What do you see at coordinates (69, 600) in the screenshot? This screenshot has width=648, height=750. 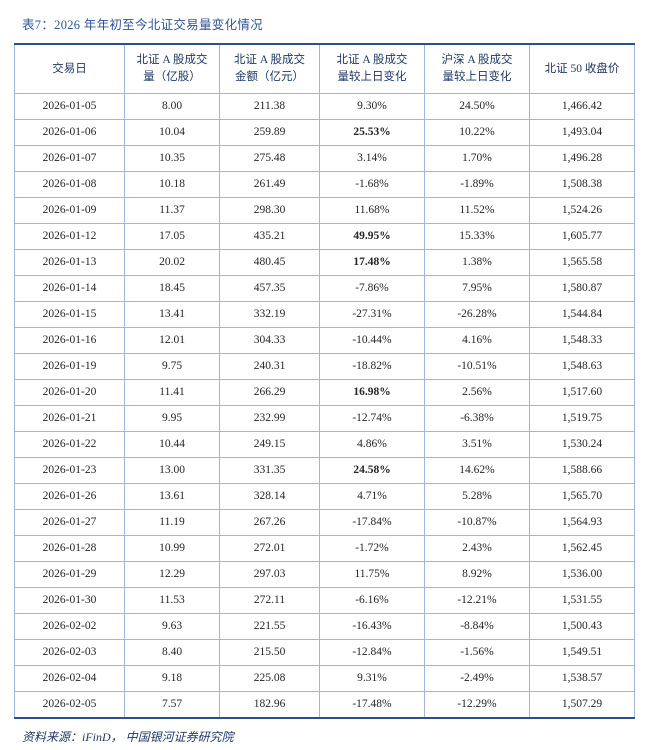 I see `cell-trading-day: 2026-01-30` at bounding box center [69, 600].